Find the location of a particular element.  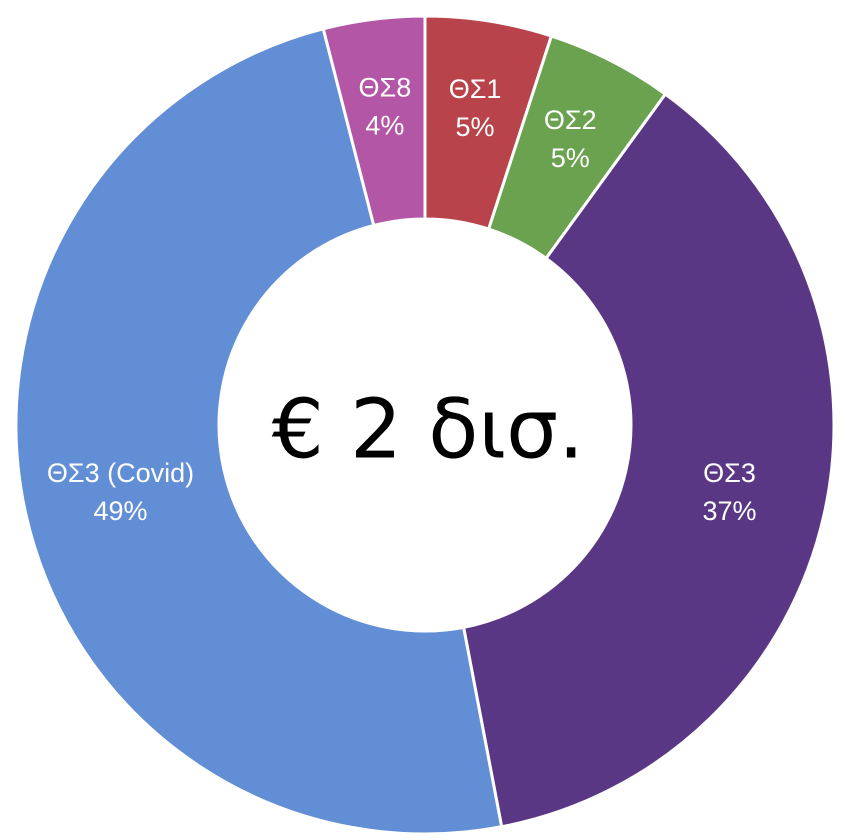

slice-label: ΘΣ3 is located at coordinates (729, 473).